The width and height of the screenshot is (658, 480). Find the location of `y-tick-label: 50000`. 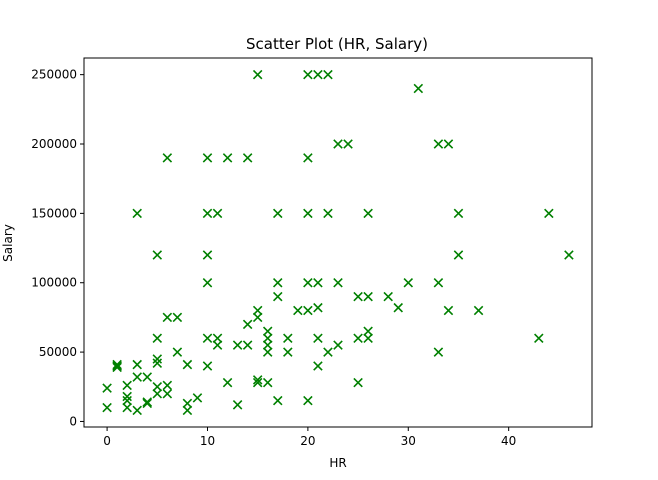

y-tick-label: 50000 is located at coordinates (58, 352).